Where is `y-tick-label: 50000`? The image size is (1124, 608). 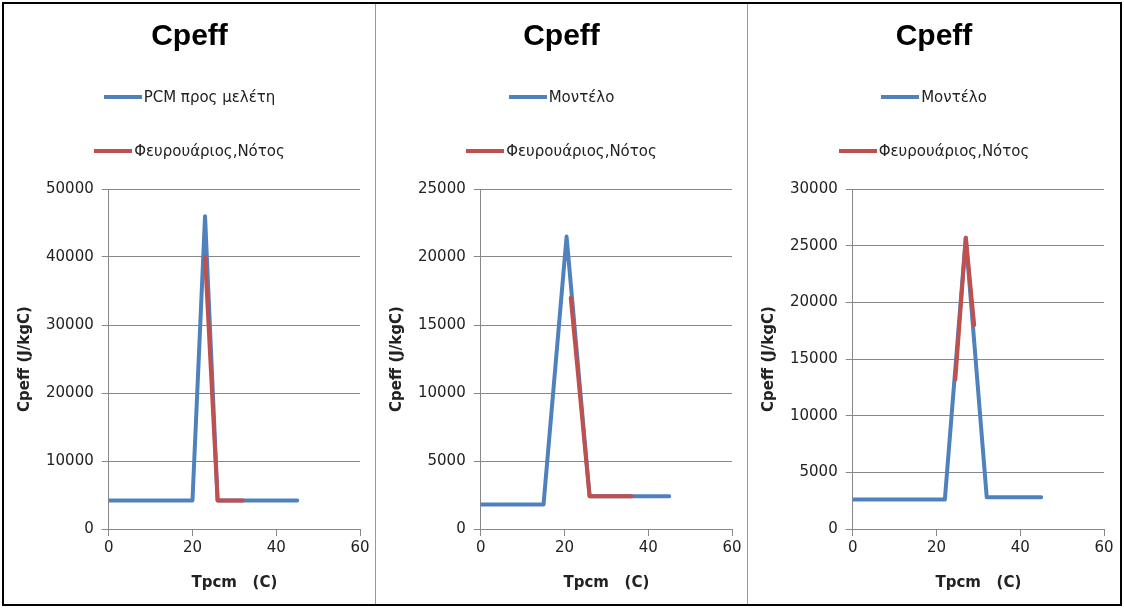
y-tick-label: 50000 is located at coordinates (70, 187).